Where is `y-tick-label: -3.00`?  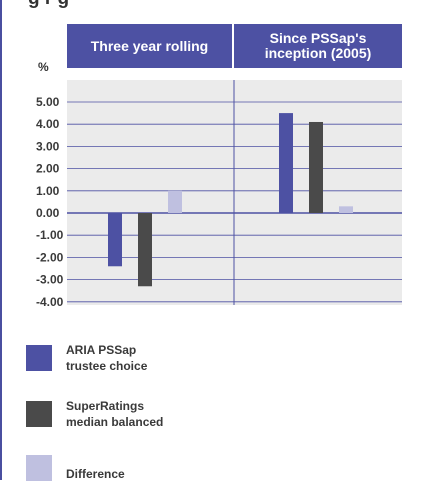
y-tick-label: -3.00 is located at coordinates (50, 280).